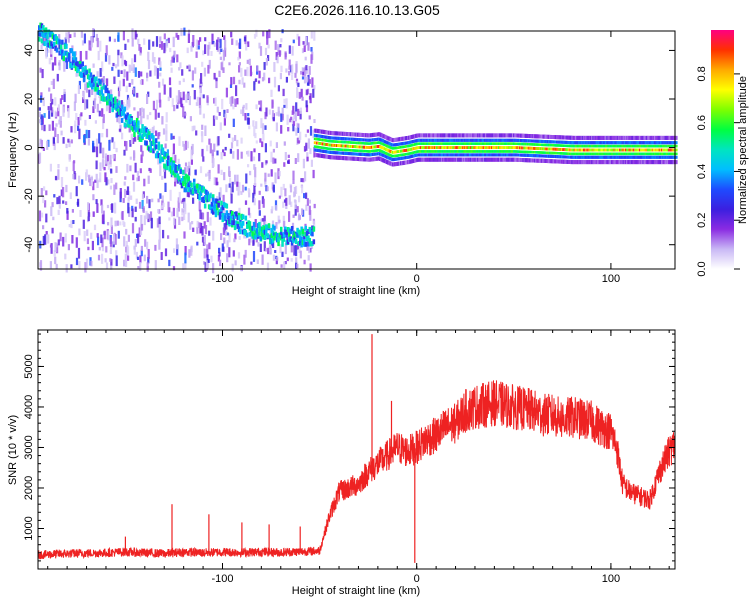  What do you see at coordinates (676, 150) in the screenshot?
I see `spectrogram-band-peak` at bounding box center [676, 150].